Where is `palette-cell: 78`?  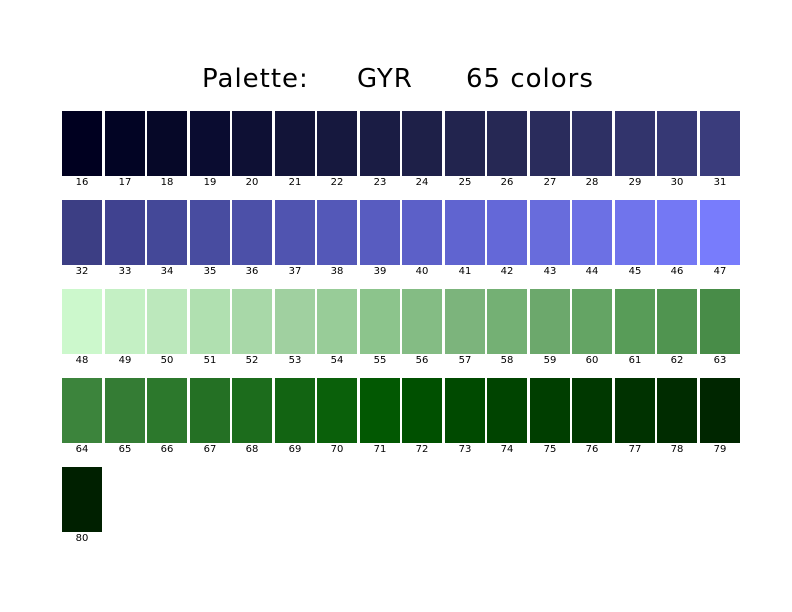
palette-cell: 78 is located at coordinates (677, 418).